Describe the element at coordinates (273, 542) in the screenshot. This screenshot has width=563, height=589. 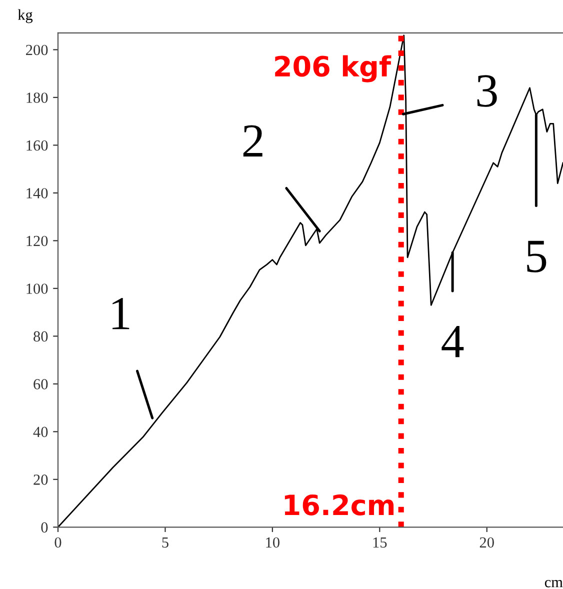
I see `x-tick-label: 10` at that location.